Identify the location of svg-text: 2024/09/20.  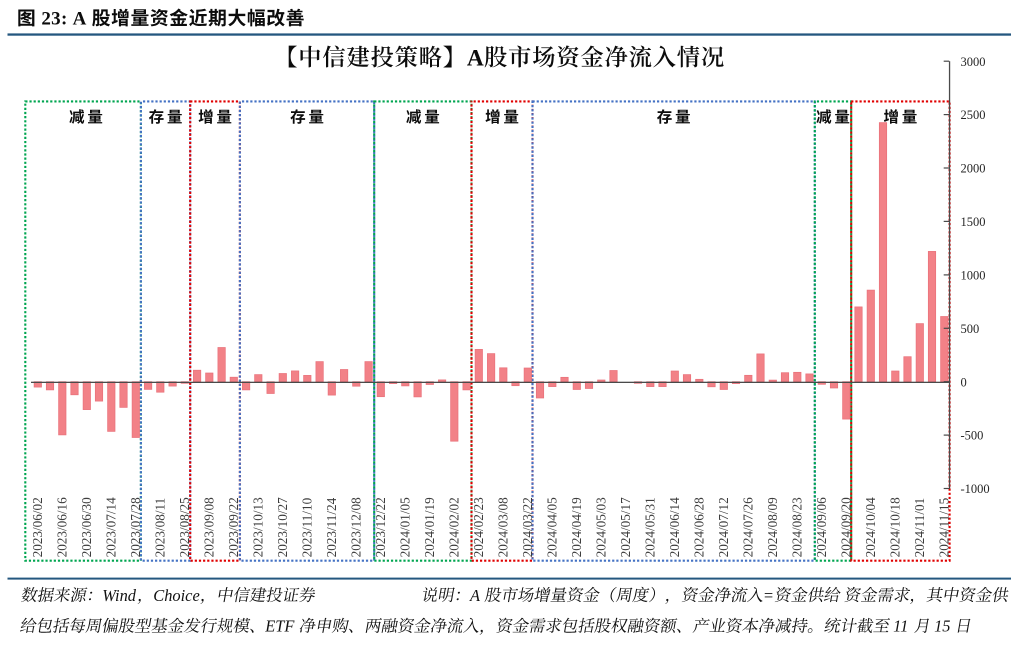
(845, 527).